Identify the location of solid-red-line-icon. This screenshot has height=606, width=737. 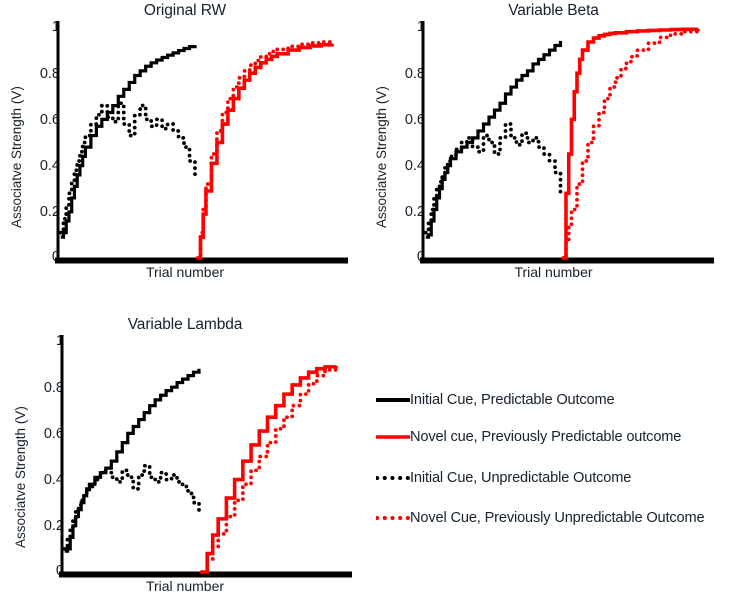
(393, 437).